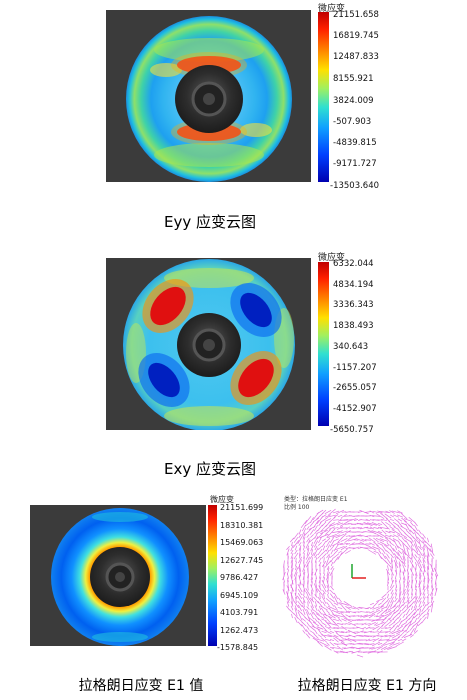 This screenshot has width=467, height=700. What do you see at coordinates (353, 264) in the screenshot?
I see `exy-tick-label: 6332.044` at bounding box center [353, 264].